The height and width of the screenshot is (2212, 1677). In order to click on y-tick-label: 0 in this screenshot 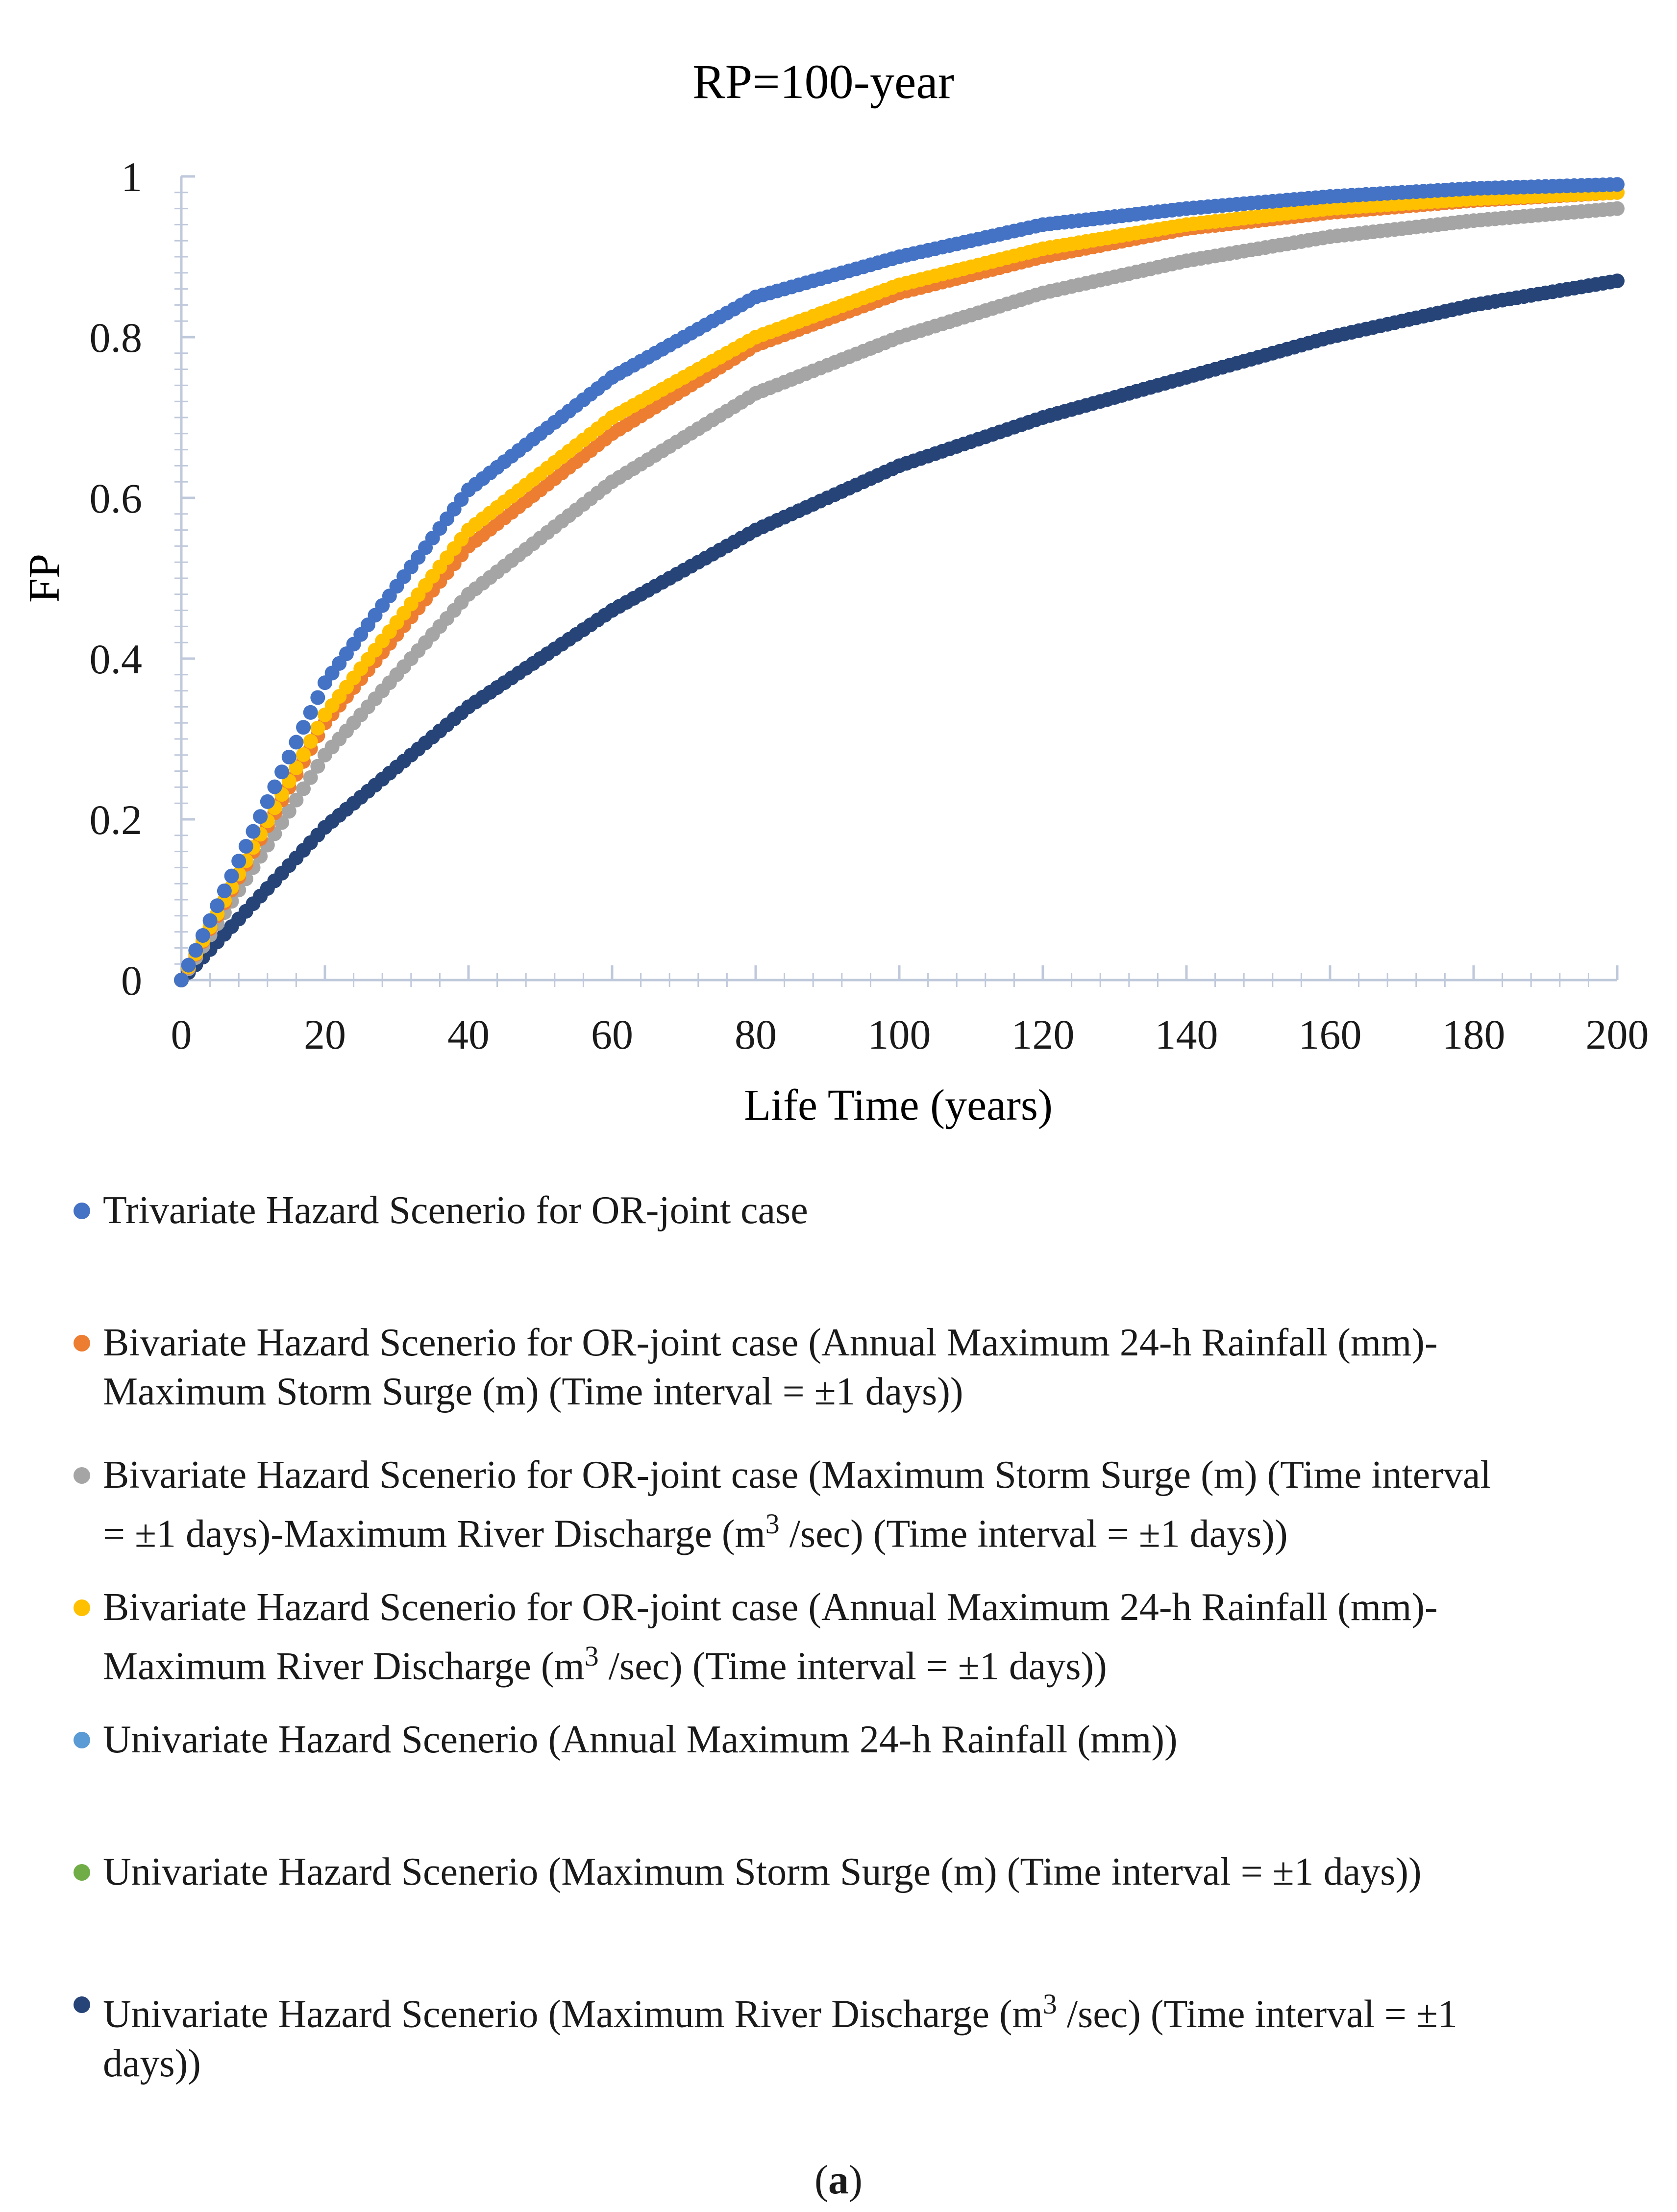, I will do `click(131, 981)`.